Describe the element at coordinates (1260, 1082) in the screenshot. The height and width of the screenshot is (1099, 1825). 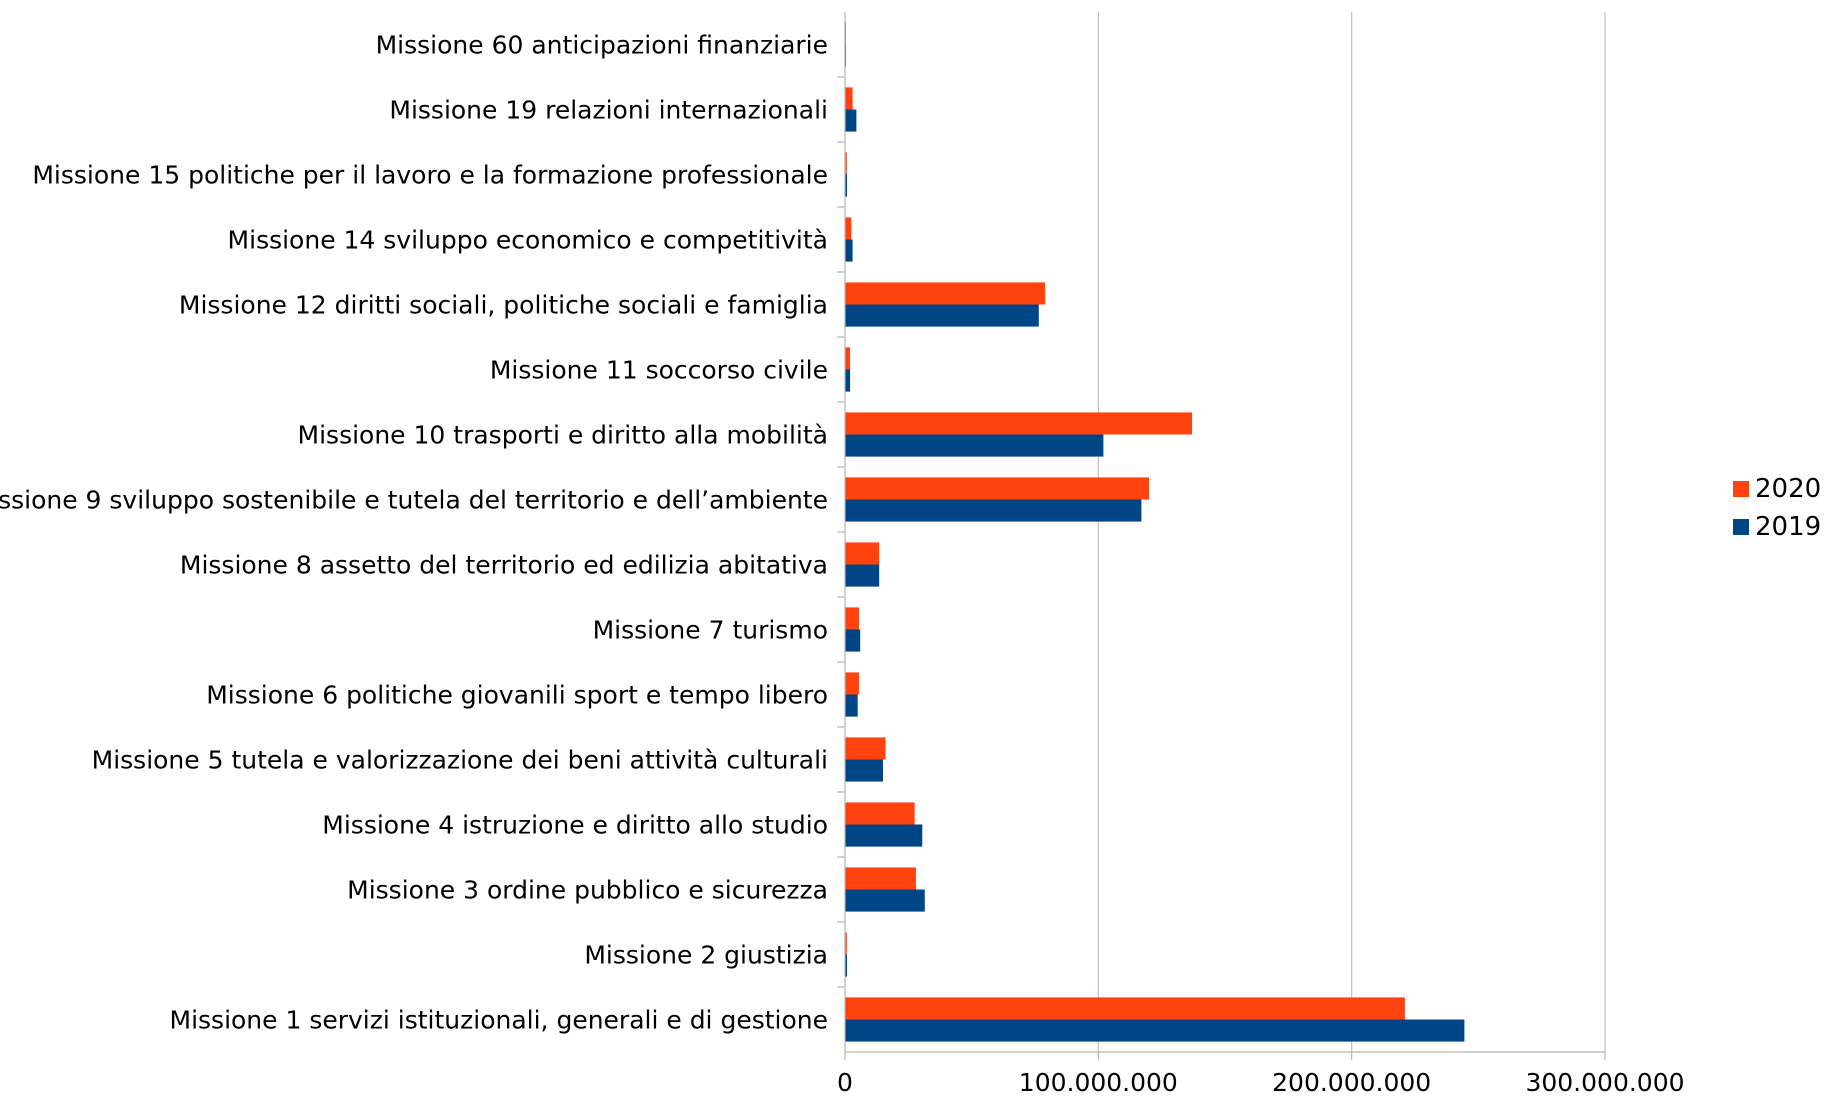
I see `x-tick-labels: 0 100.000.000 200.000.000 300.000.000` at that location.